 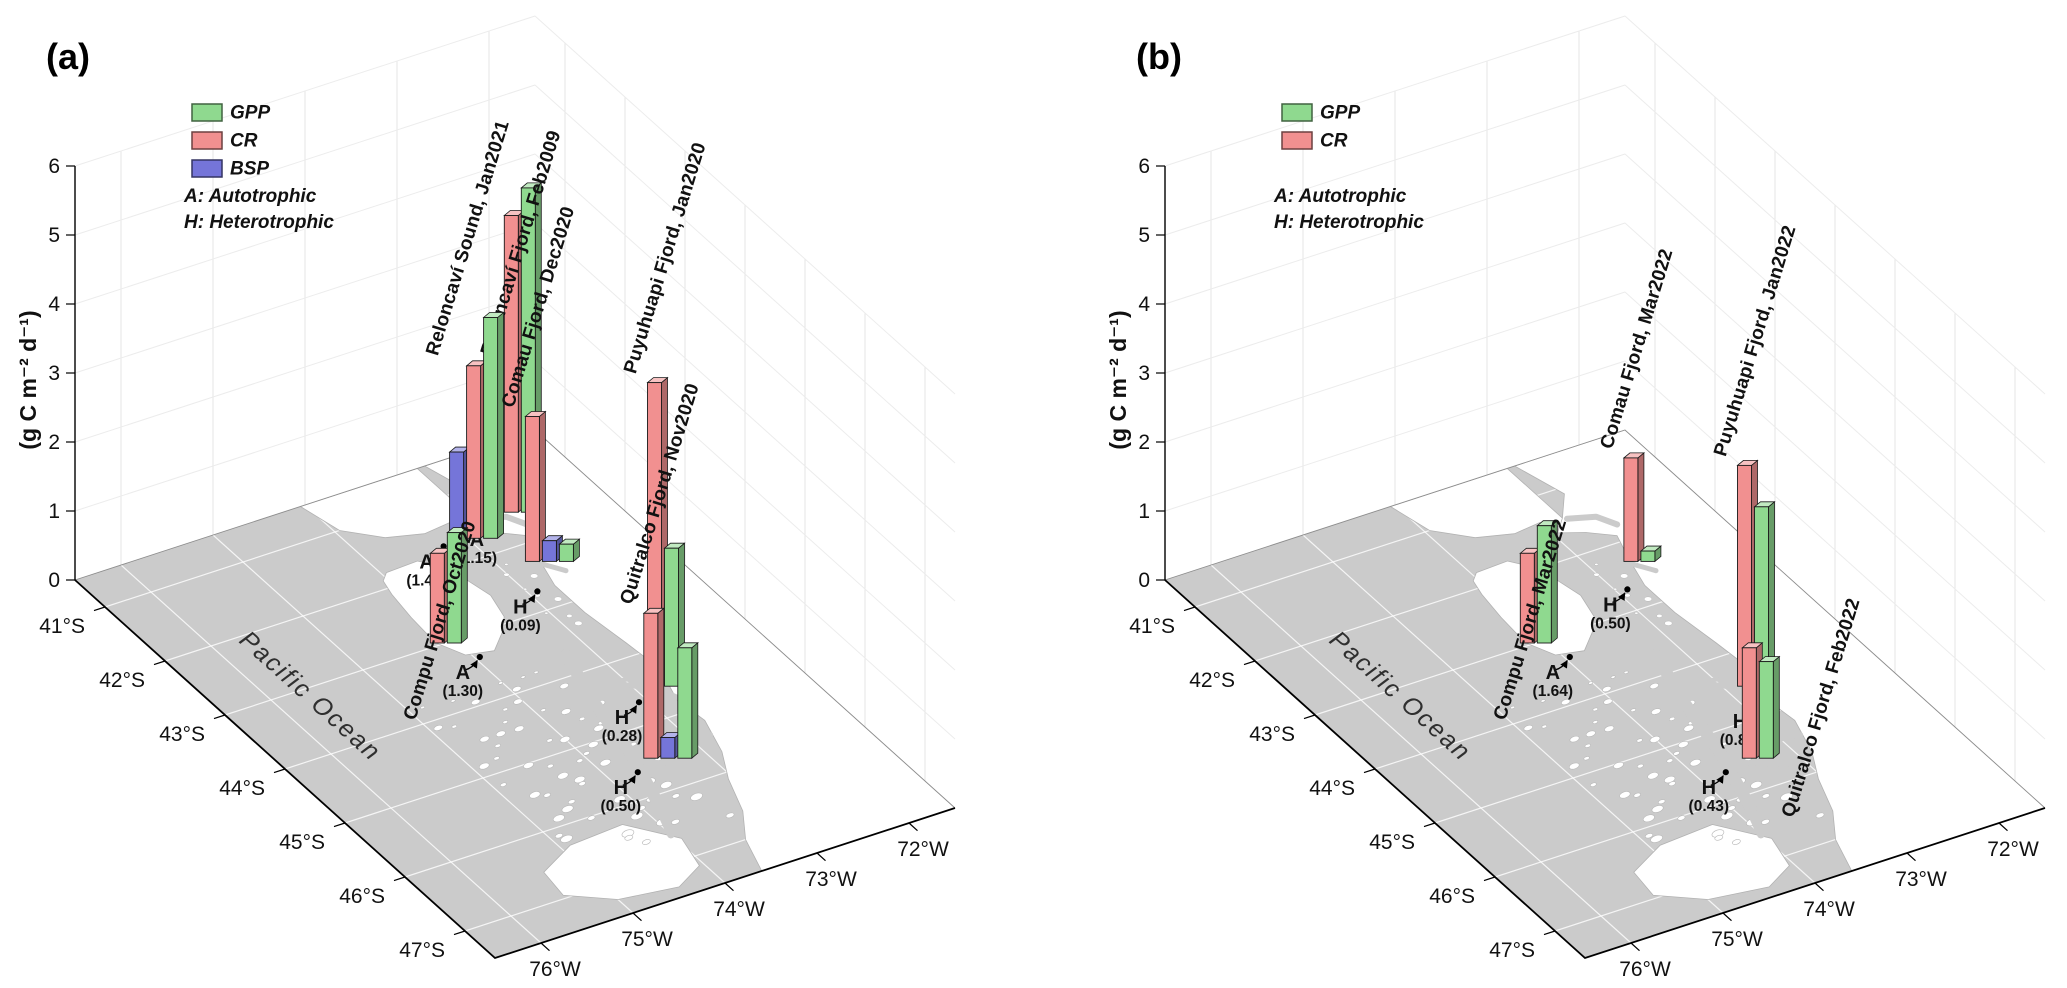 I want to click on trophic-annotation: H(0.43), so click(x=1709, y=792).